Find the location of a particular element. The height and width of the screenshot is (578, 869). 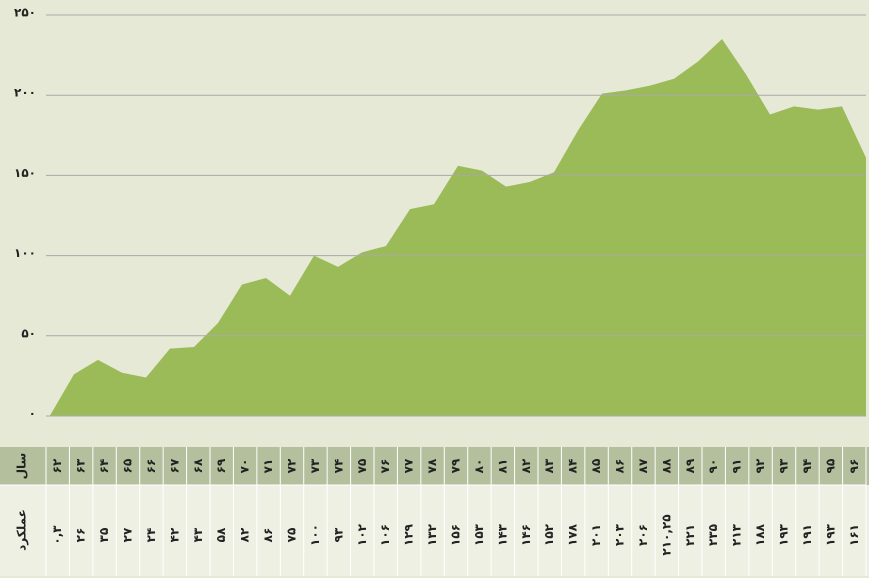

value-label: ۸۲ is located at coordinates (245, 534).